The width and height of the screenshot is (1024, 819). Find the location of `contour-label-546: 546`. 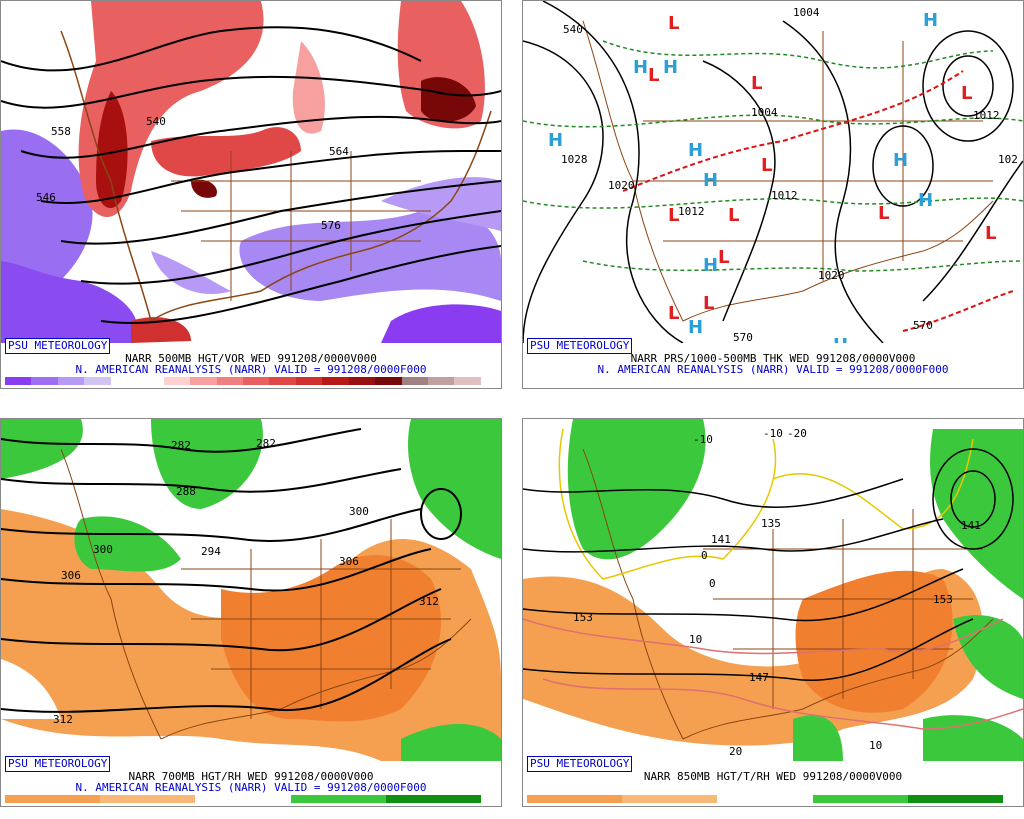

contour-label-546: 546 is located at coordinates (46, 197).